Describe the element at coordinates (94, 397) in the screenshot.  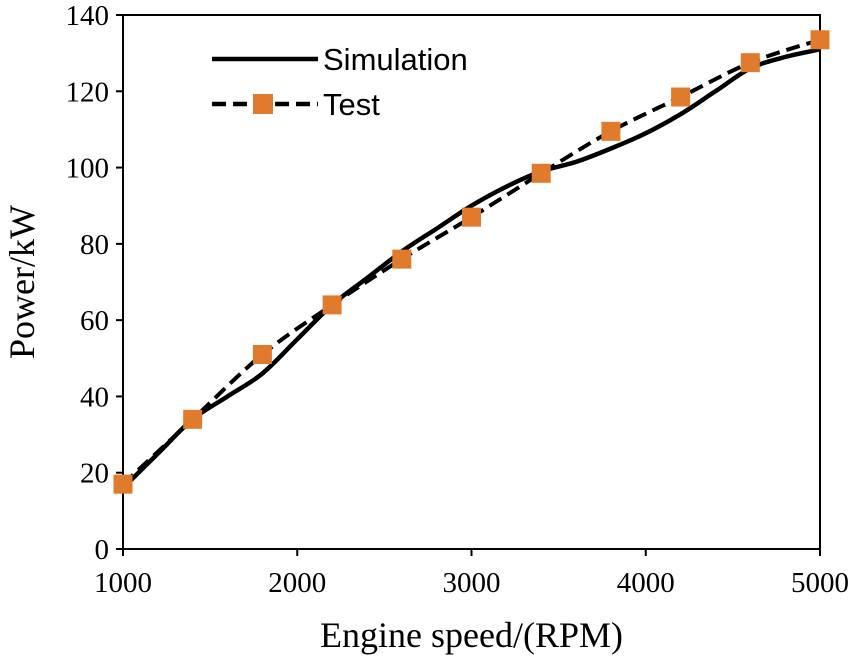
I see `y-tick-label: 40` at that location.